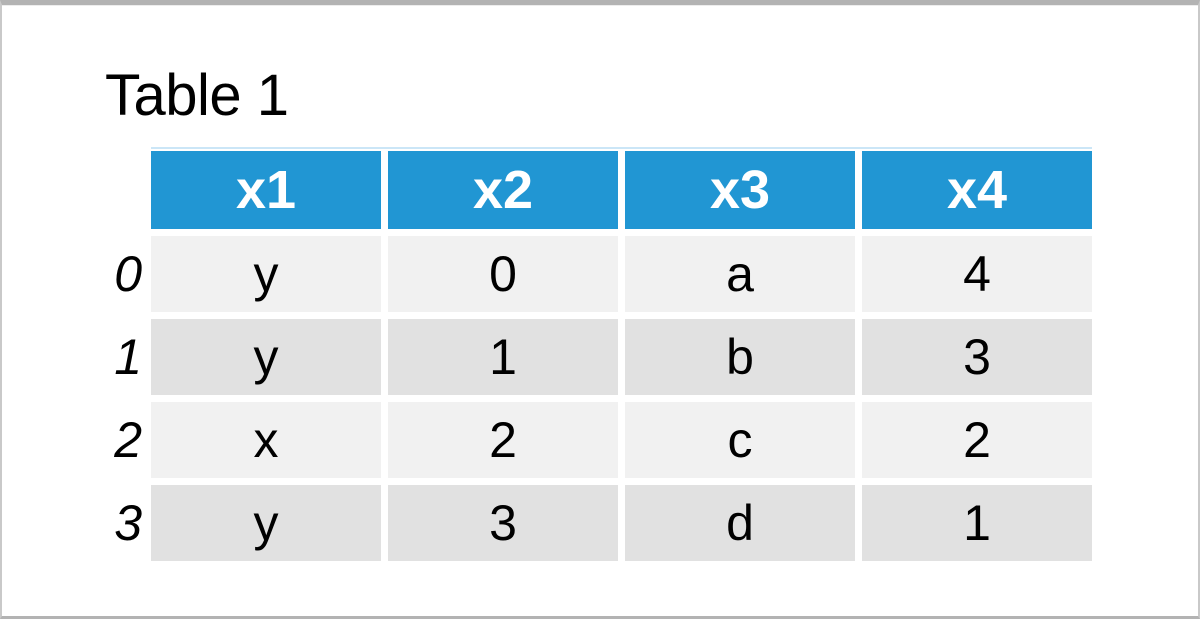  I want to click on table-top-accent-line, so click(621, 148).